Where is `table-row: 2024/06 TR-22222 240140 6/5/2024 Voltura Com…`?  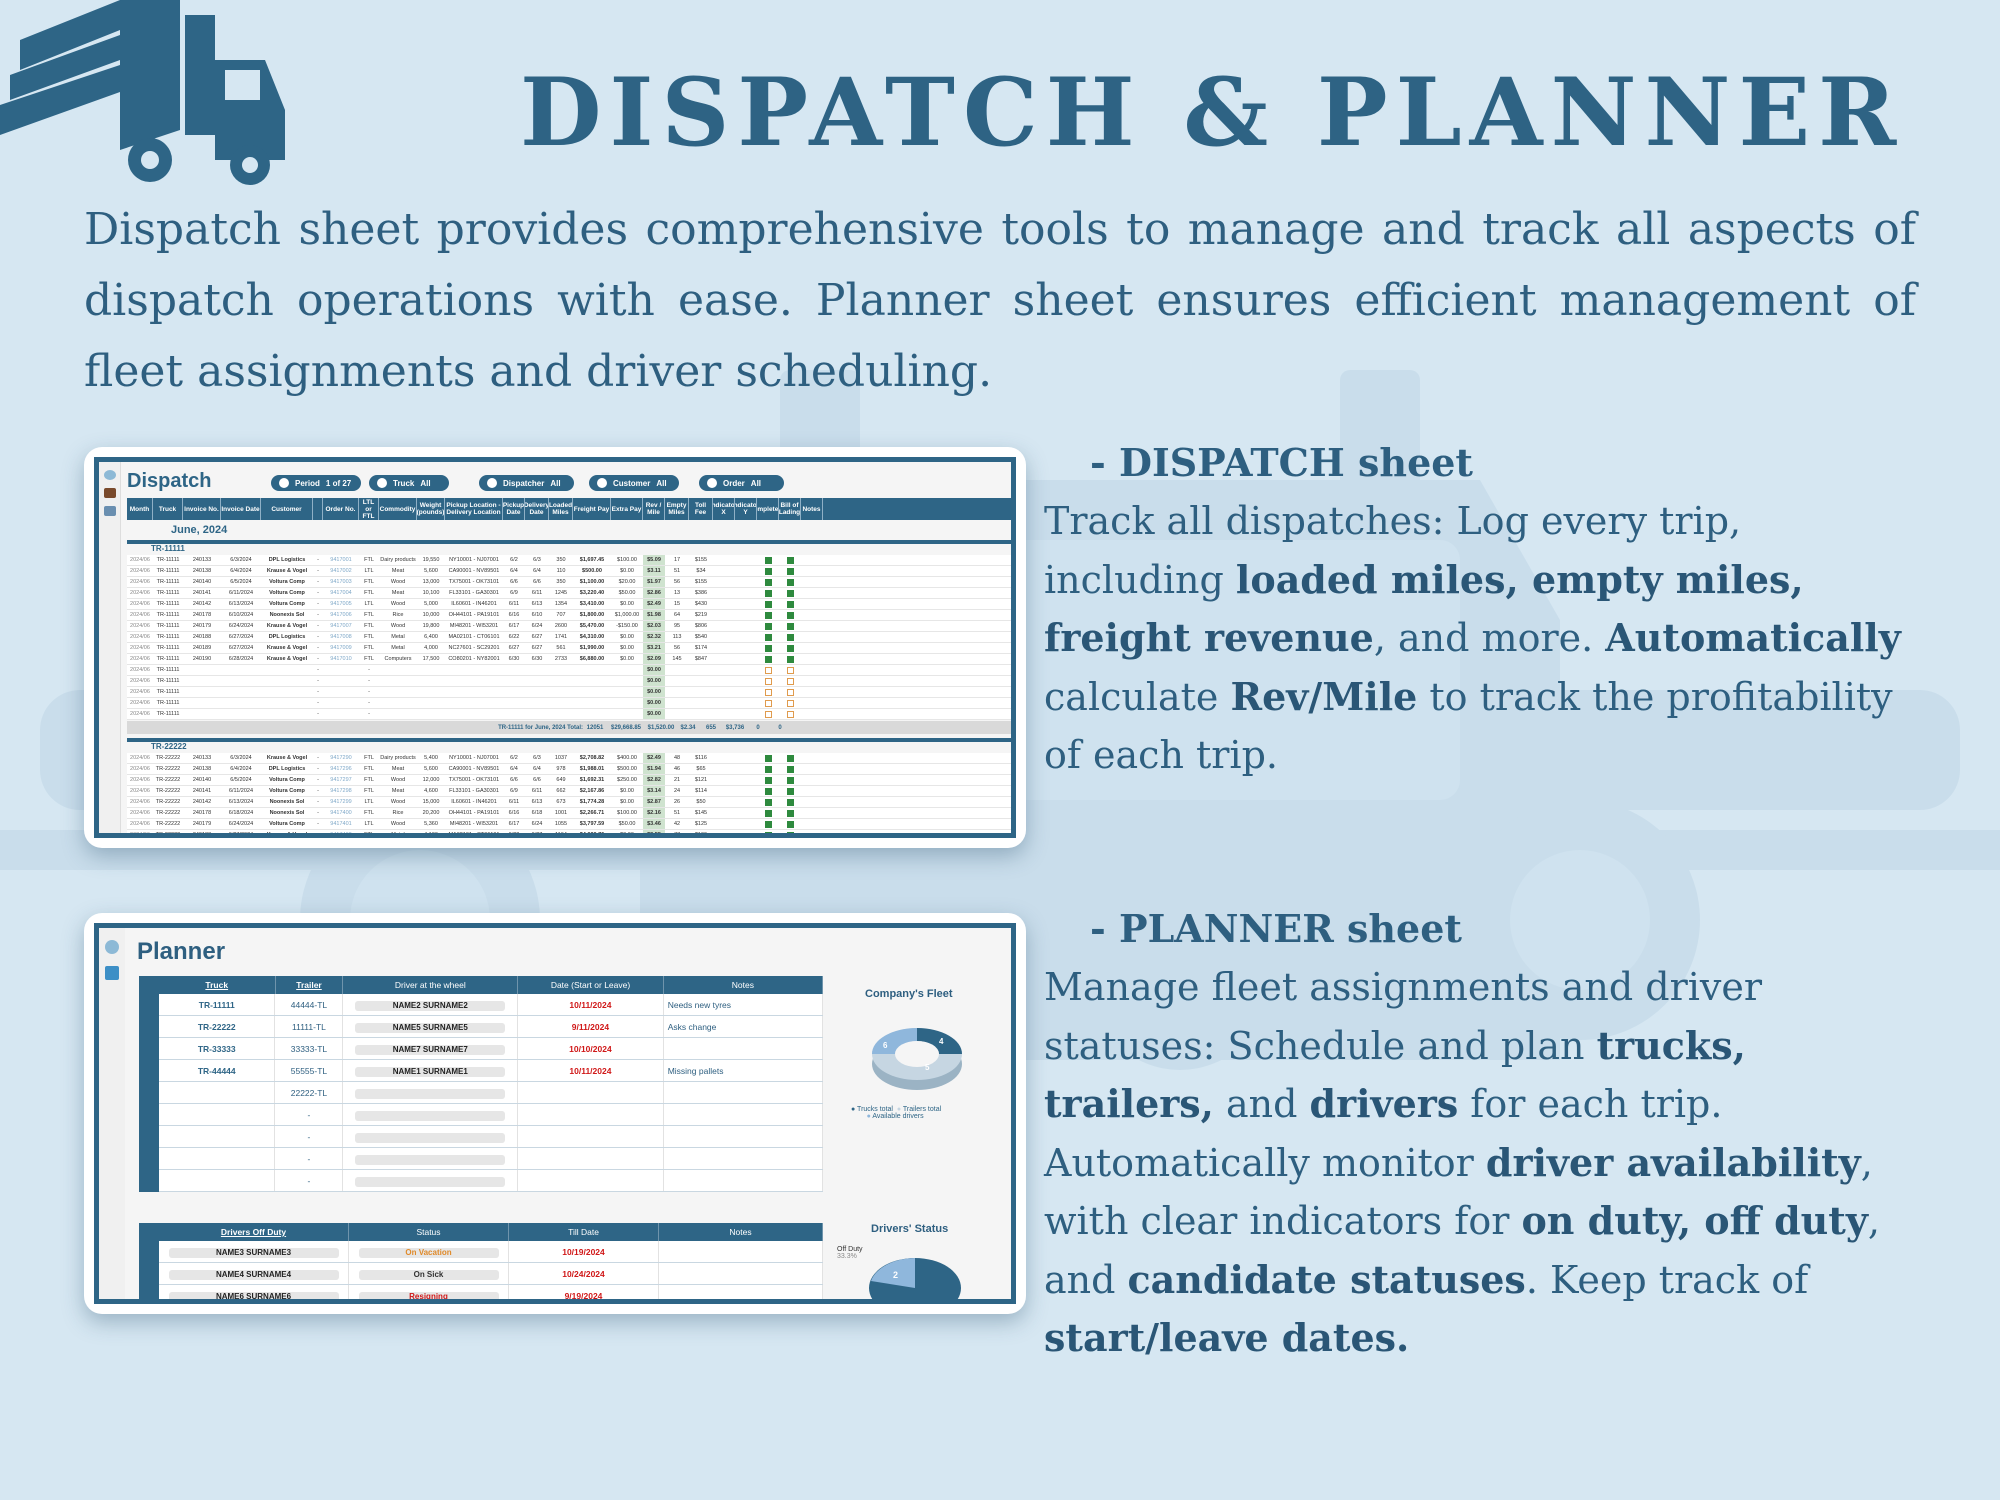 table-row: 2024/06 TR-22222 240140 6/5/2024 Voltura Com… is located at coordinates (569, 780).